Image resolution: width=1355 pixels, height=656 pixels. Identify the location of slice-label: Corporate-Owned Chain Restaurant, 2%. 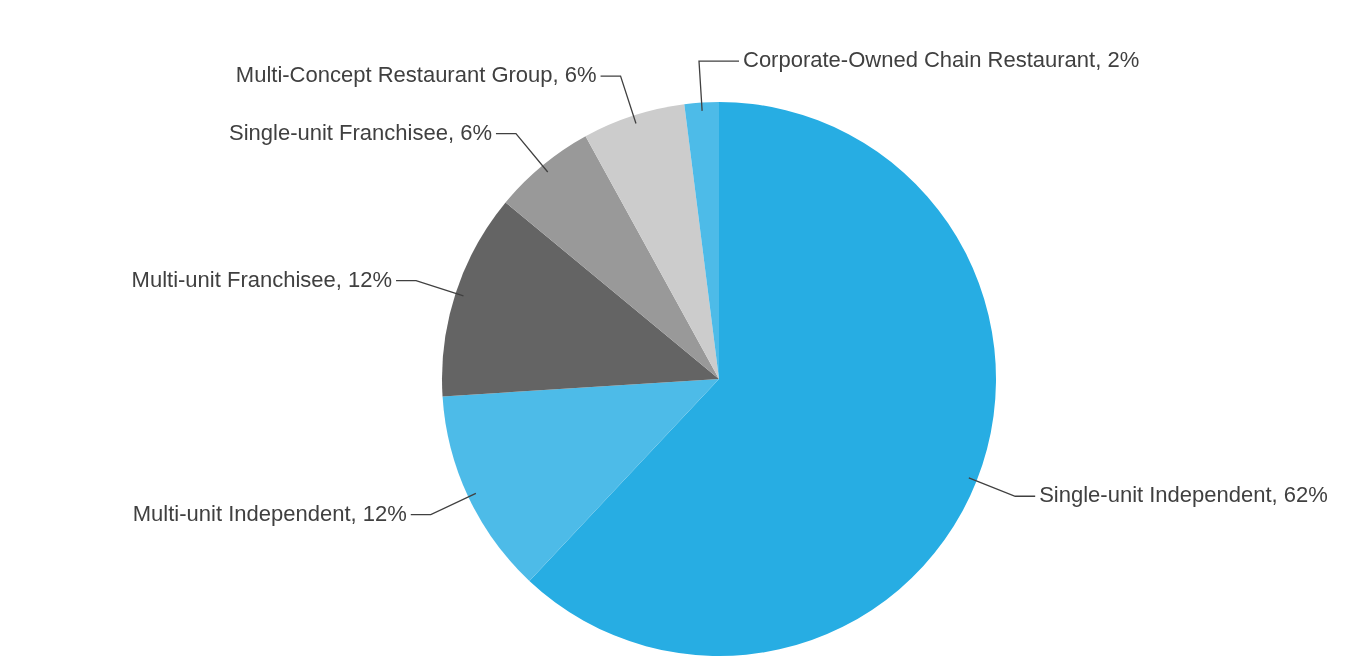
(941, 60).